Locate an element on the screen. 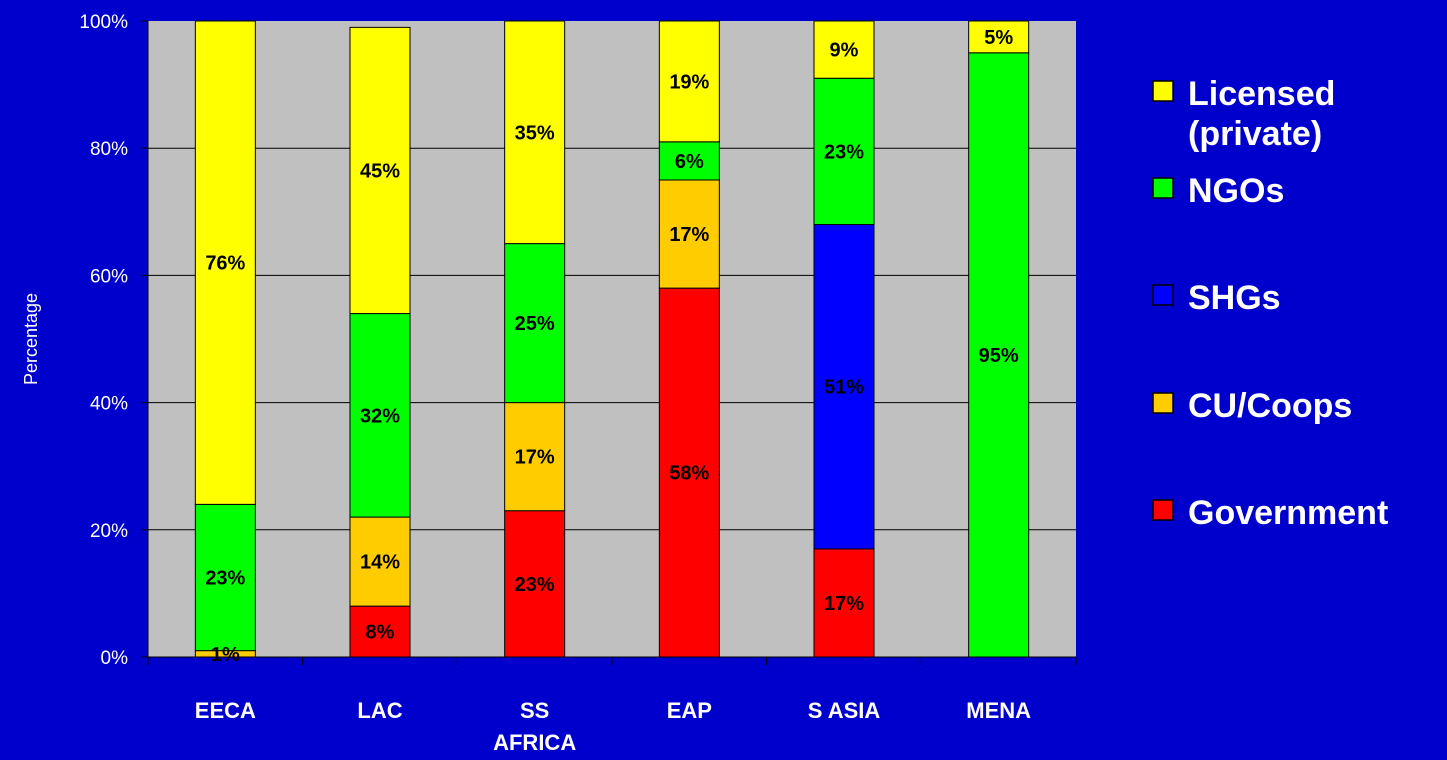 This screenshot has height=760, width=1447. legend-swatch-ngo is located at coordinates (1163, 188).